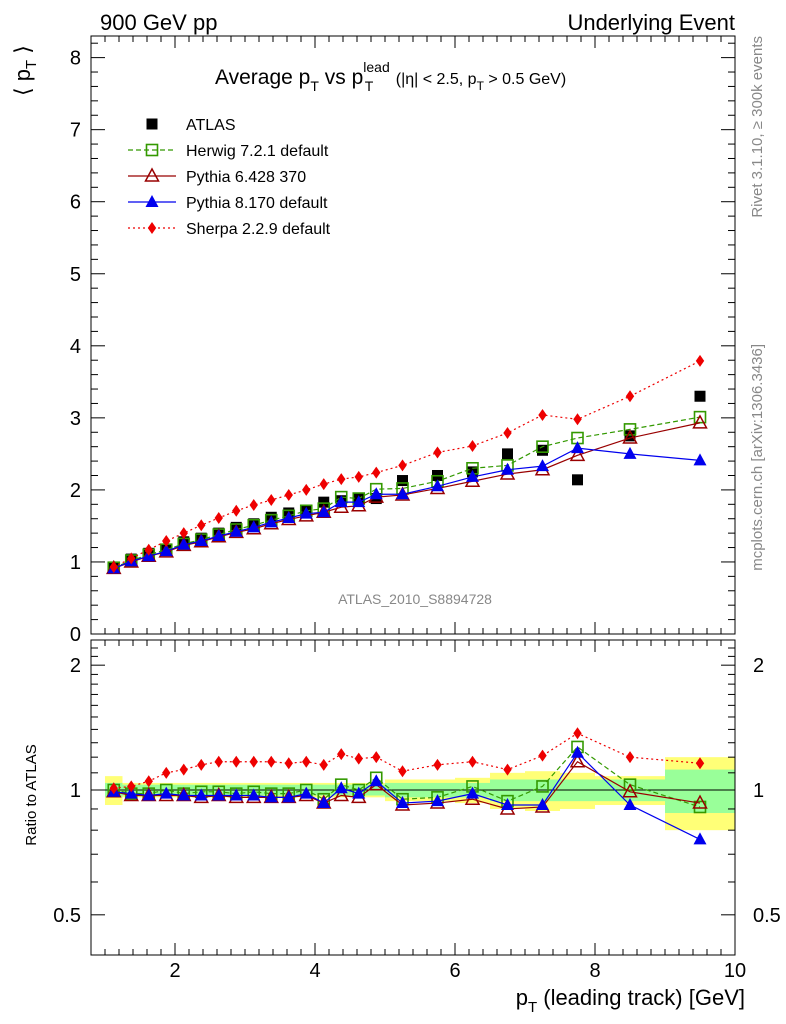  Describe the element at coordinates (75, 203) in the screenshot. I see `y-tick-label: 6` at that location.